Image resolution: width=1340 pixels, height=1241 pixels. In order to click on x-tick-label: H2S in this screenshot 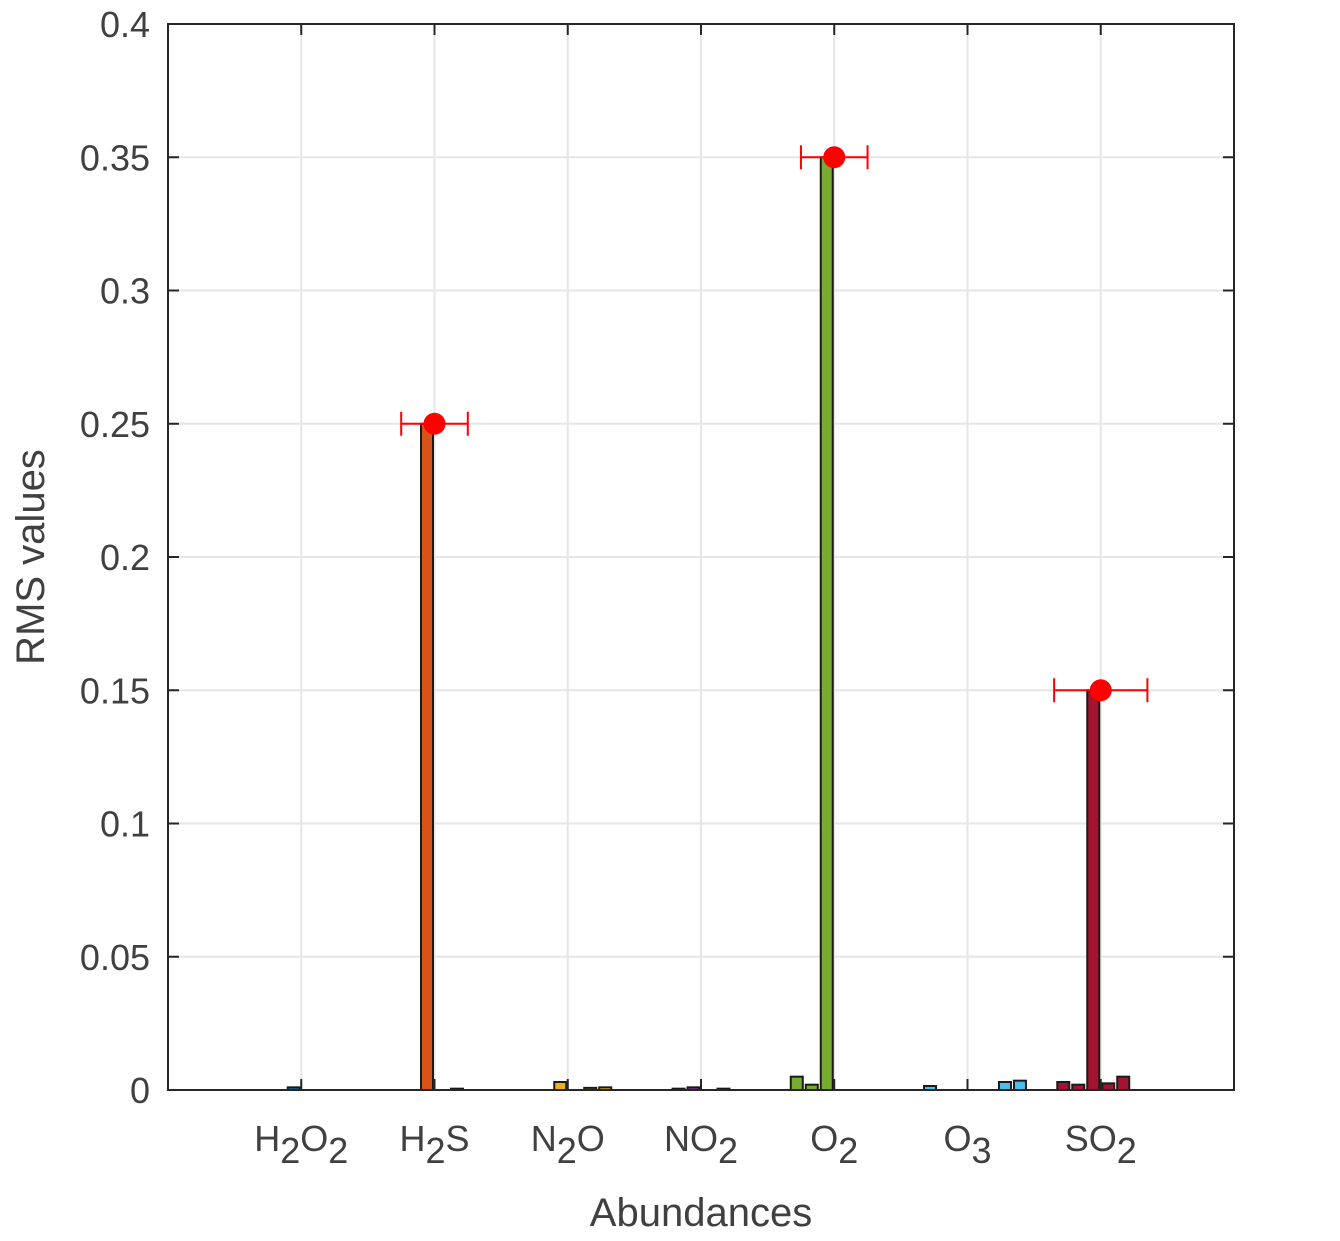, I will do `click(434, 1144)`.